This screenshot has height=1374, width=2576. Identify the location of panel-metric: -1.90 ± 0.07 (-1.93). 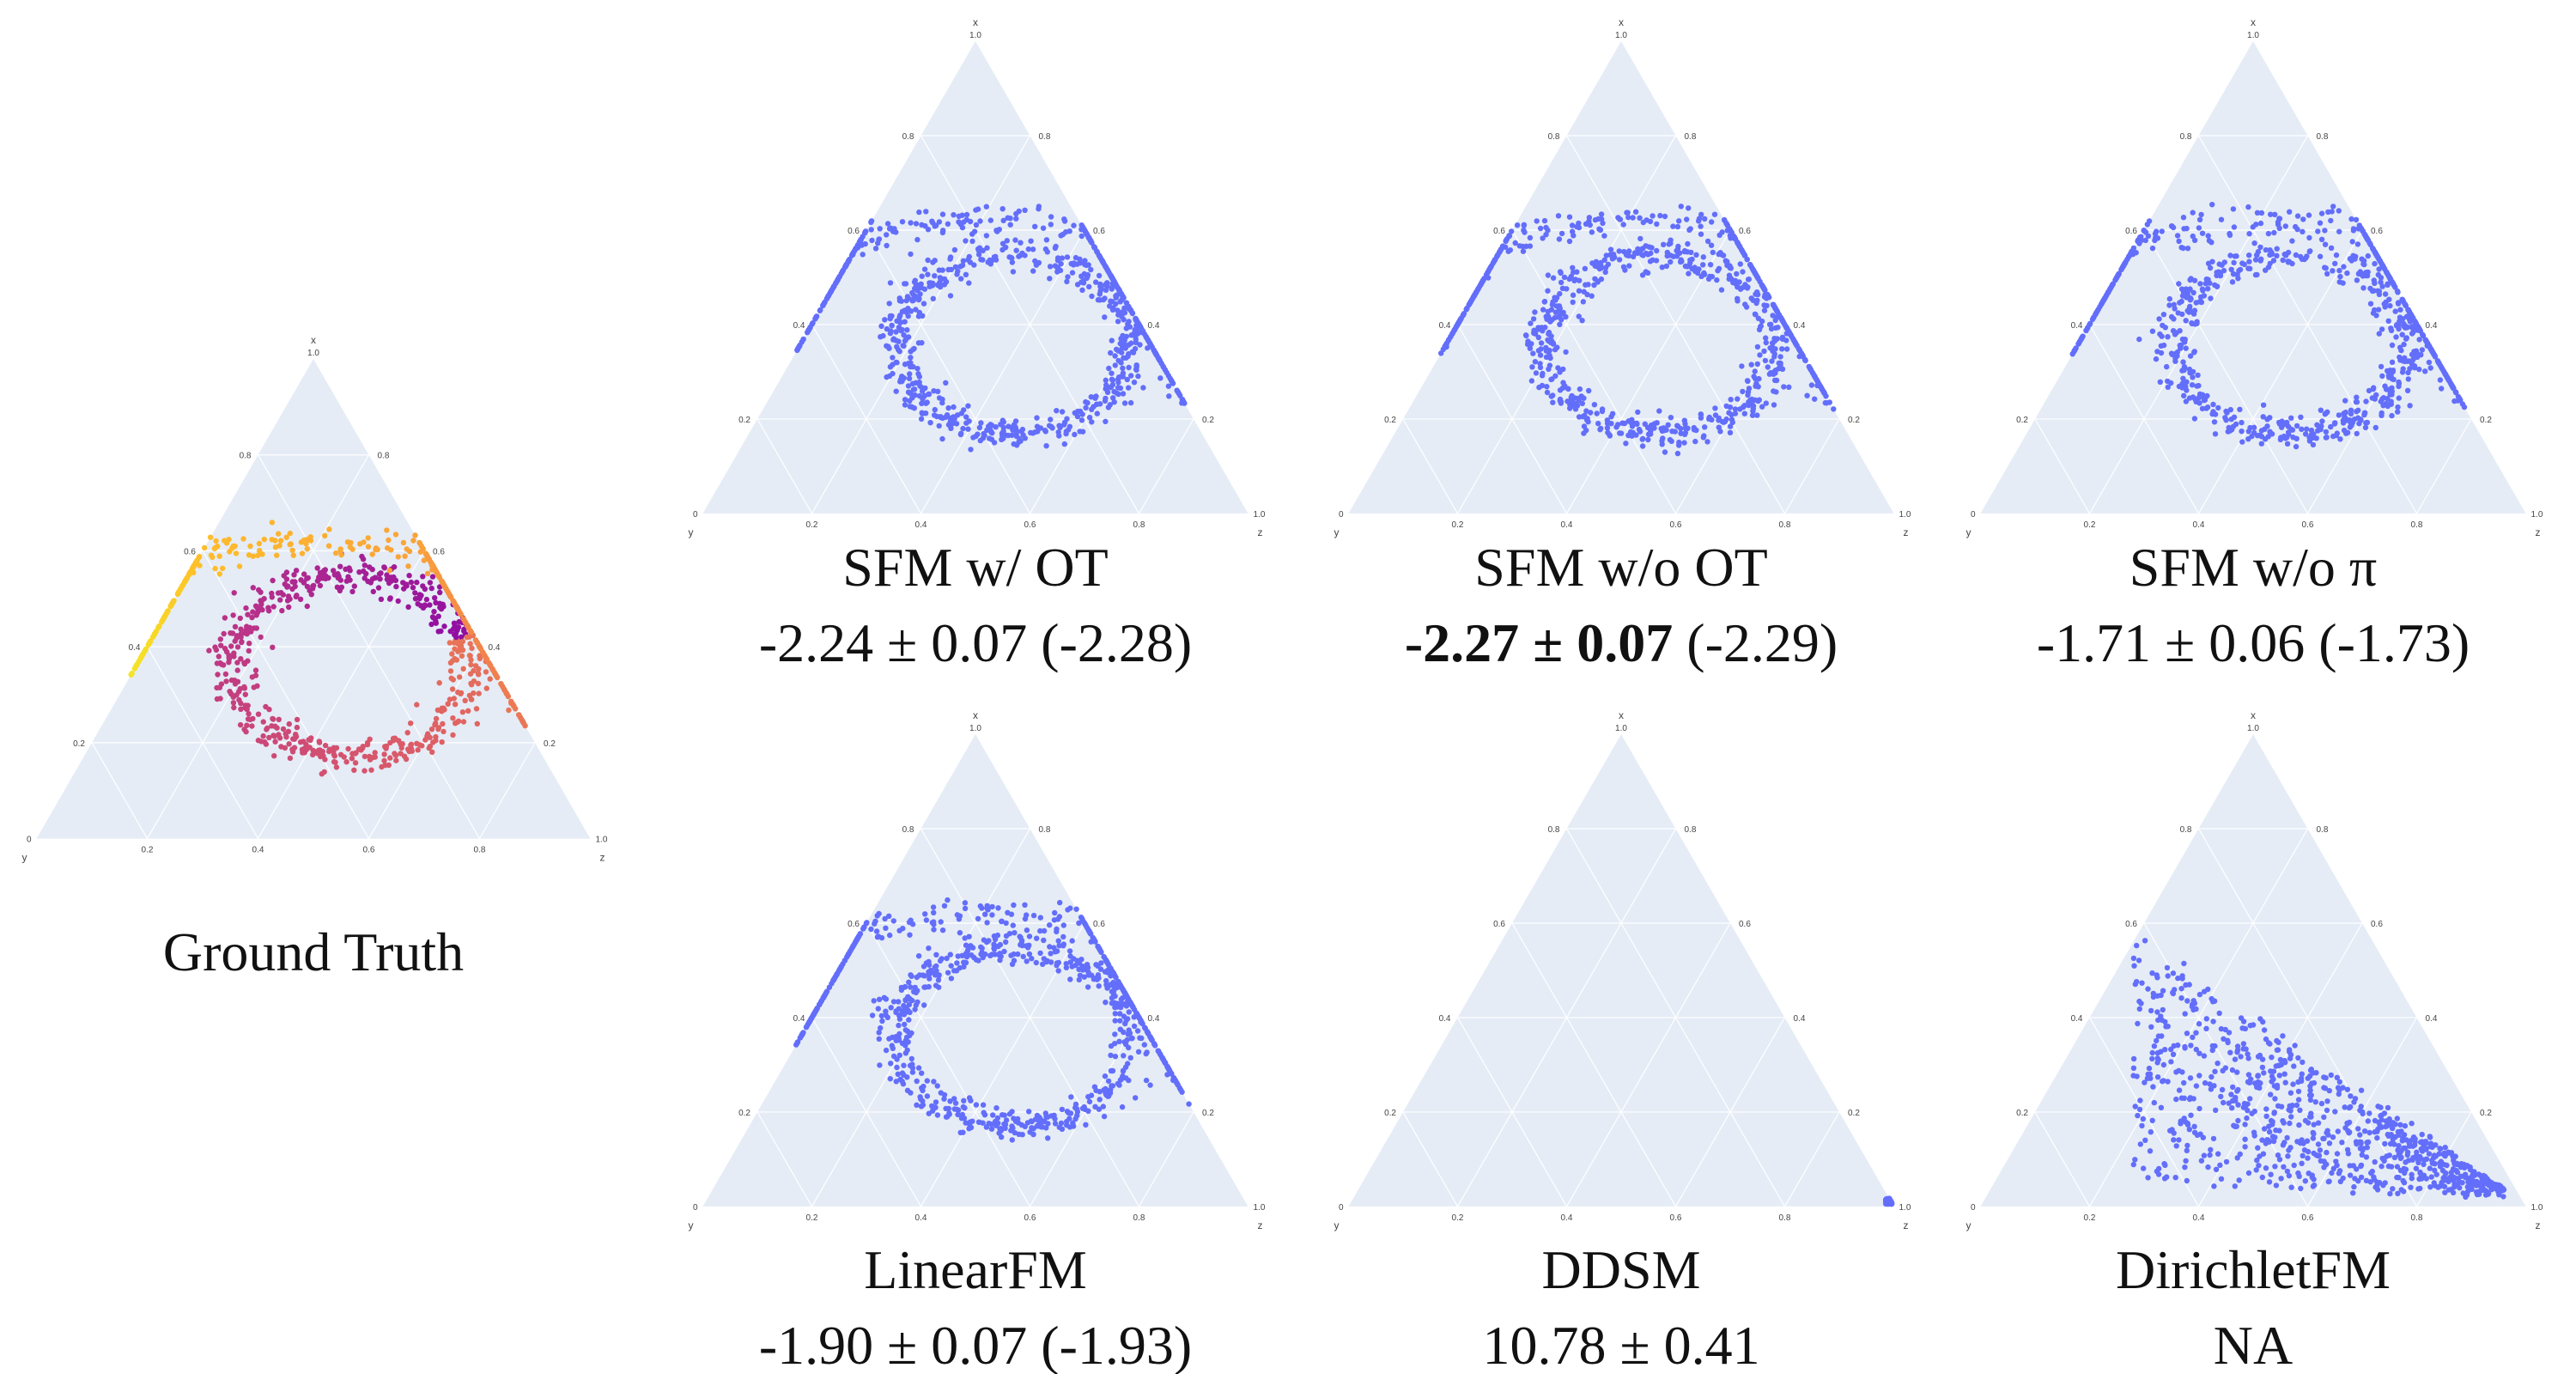
(976, 1344).